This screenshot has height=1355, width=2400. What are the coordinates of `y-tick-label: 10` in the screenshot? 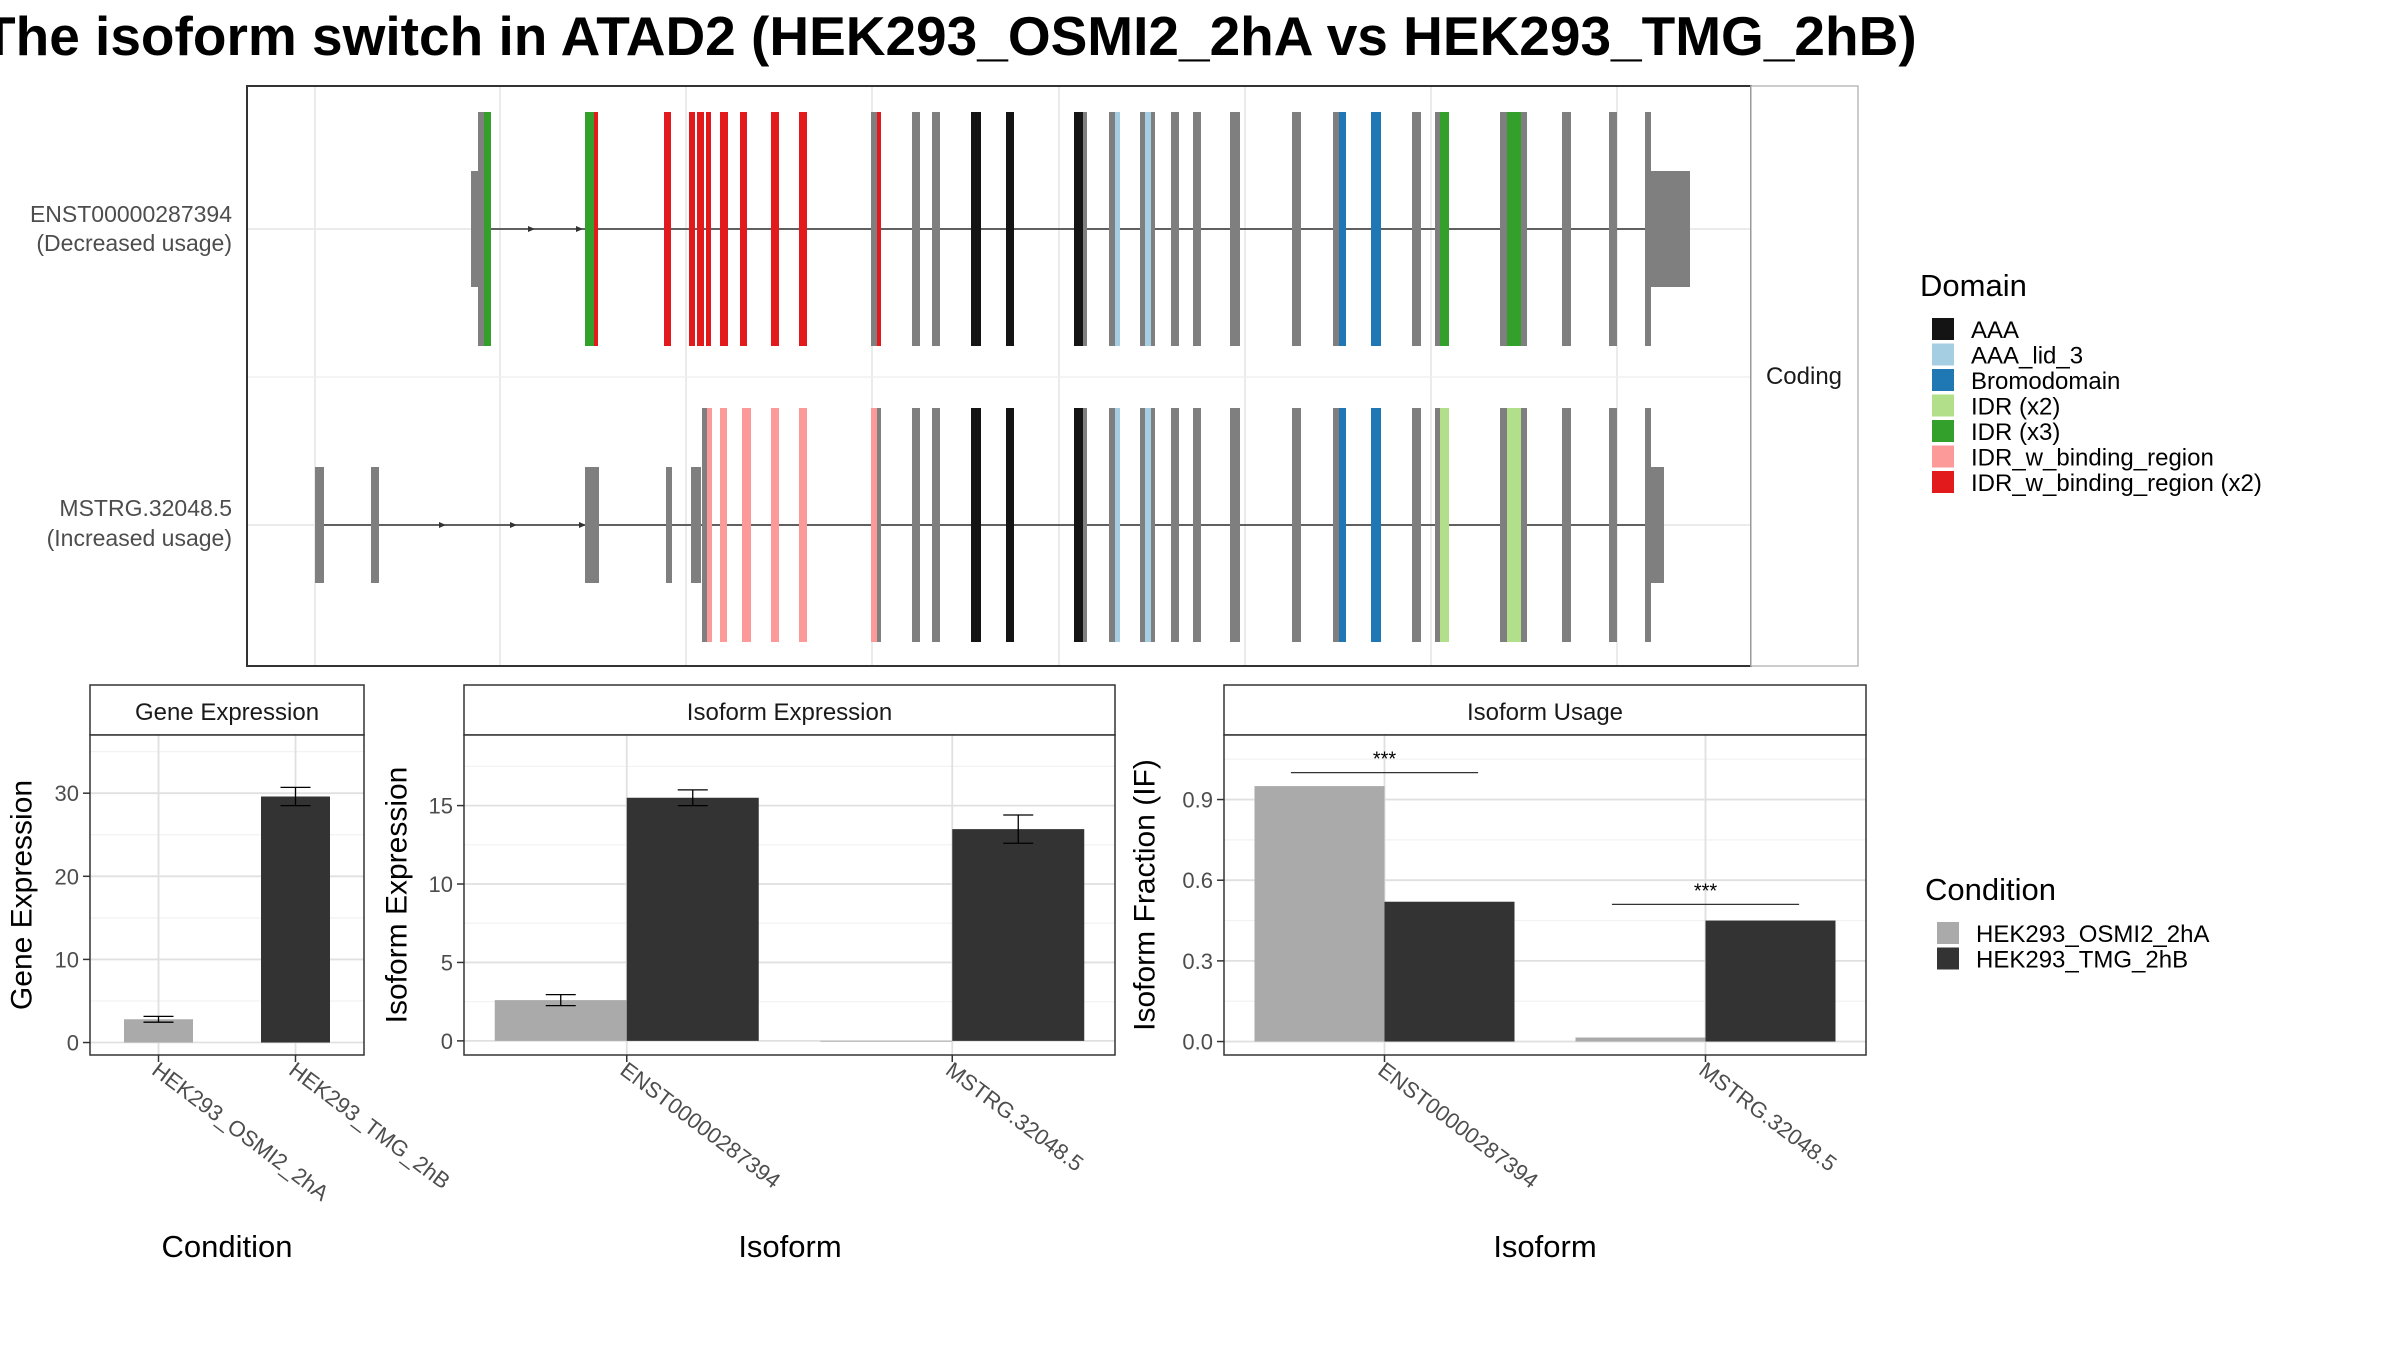 It's located at (67, 959).